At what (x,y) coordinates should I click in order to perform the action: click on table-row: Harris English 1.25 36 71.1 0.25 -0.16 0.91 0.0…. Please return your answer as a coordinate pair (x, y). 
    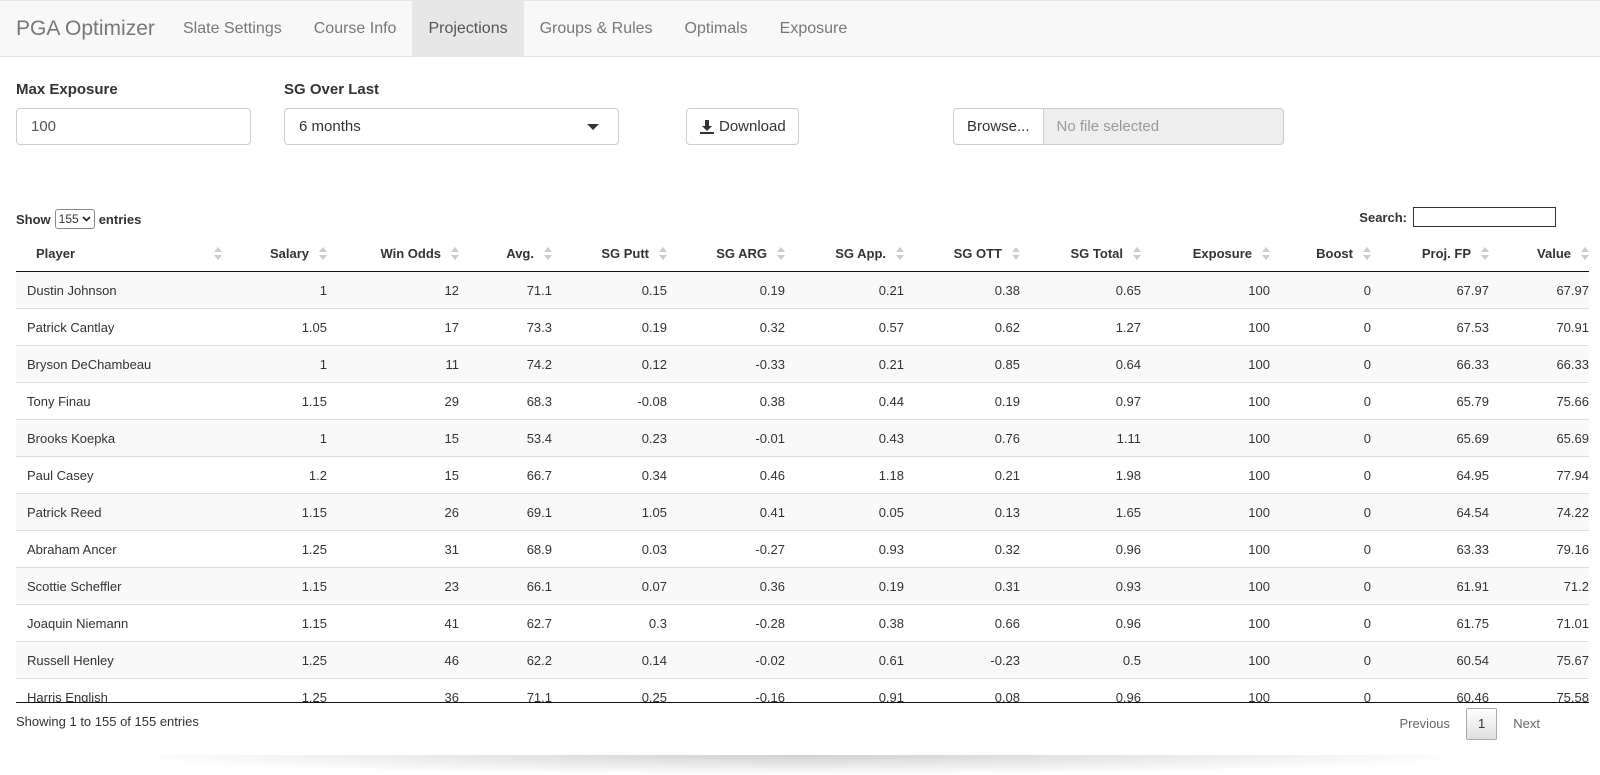
    Looking at the image, I should click on (802, 690).